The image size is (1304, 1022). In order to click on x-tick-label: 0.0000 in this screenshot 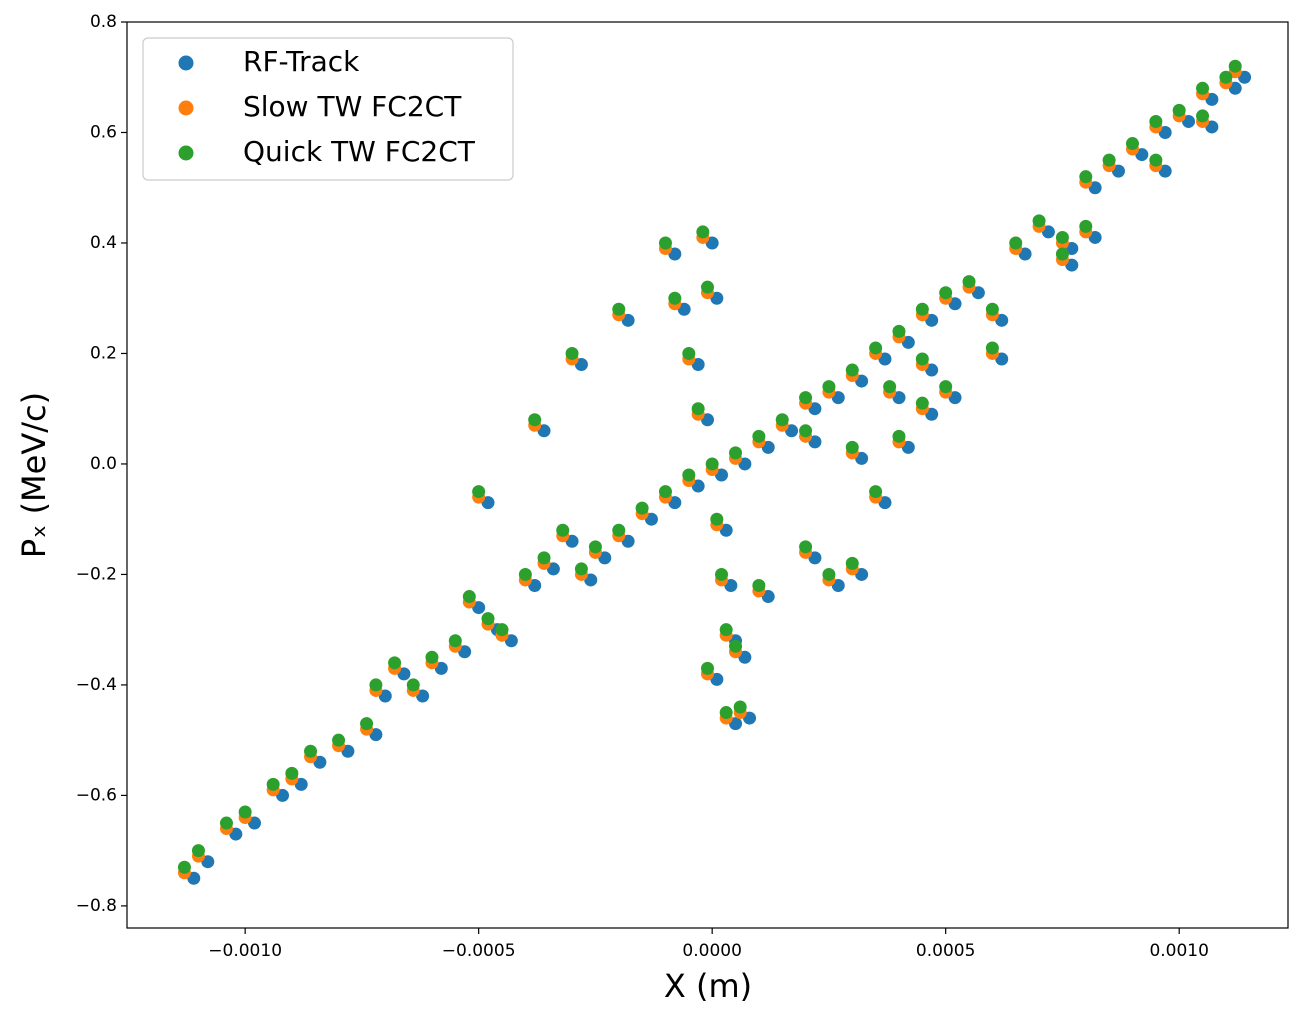, I will do `click(711, 951)`.